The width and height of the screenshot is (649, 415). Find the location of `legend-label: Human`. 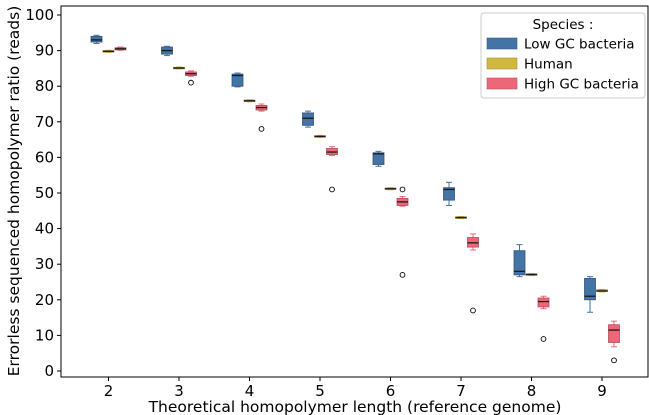

legend-label: Human is located at coordinates (548, 65).